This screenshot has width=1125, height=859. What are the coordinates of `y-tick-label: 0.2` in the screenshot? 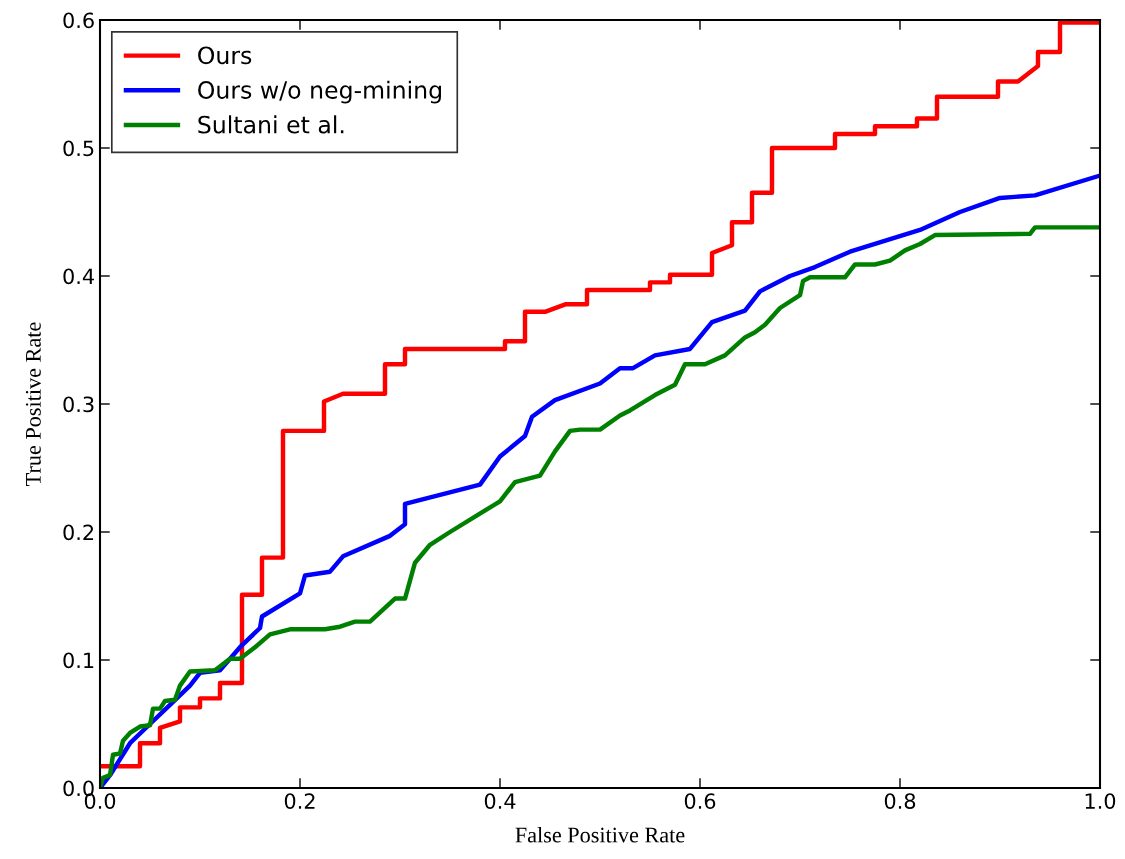 It's located at (78, 532).